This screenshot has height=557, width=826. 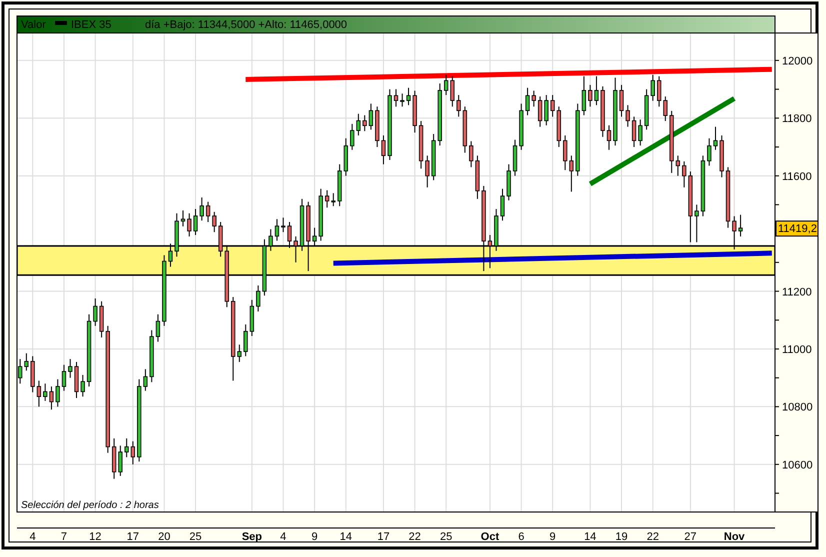 What do you see at coordinates (252, 537) in the screenshot?
I see `x-tick-label: Sep` at bounding box center [252, 537].